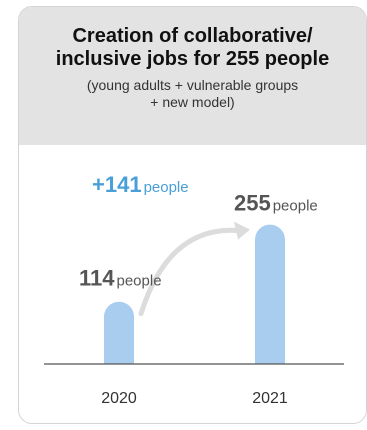  I want to click on growth-arrow, so click(194, 269).